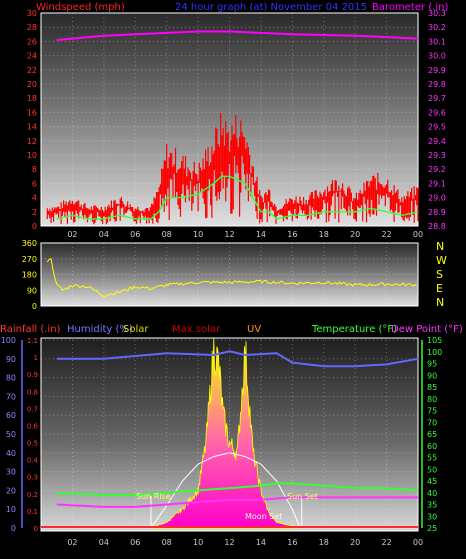 This screenshot has width=466, height=559. I want to click on temperature-tick-label: 95, so click(432, 364).